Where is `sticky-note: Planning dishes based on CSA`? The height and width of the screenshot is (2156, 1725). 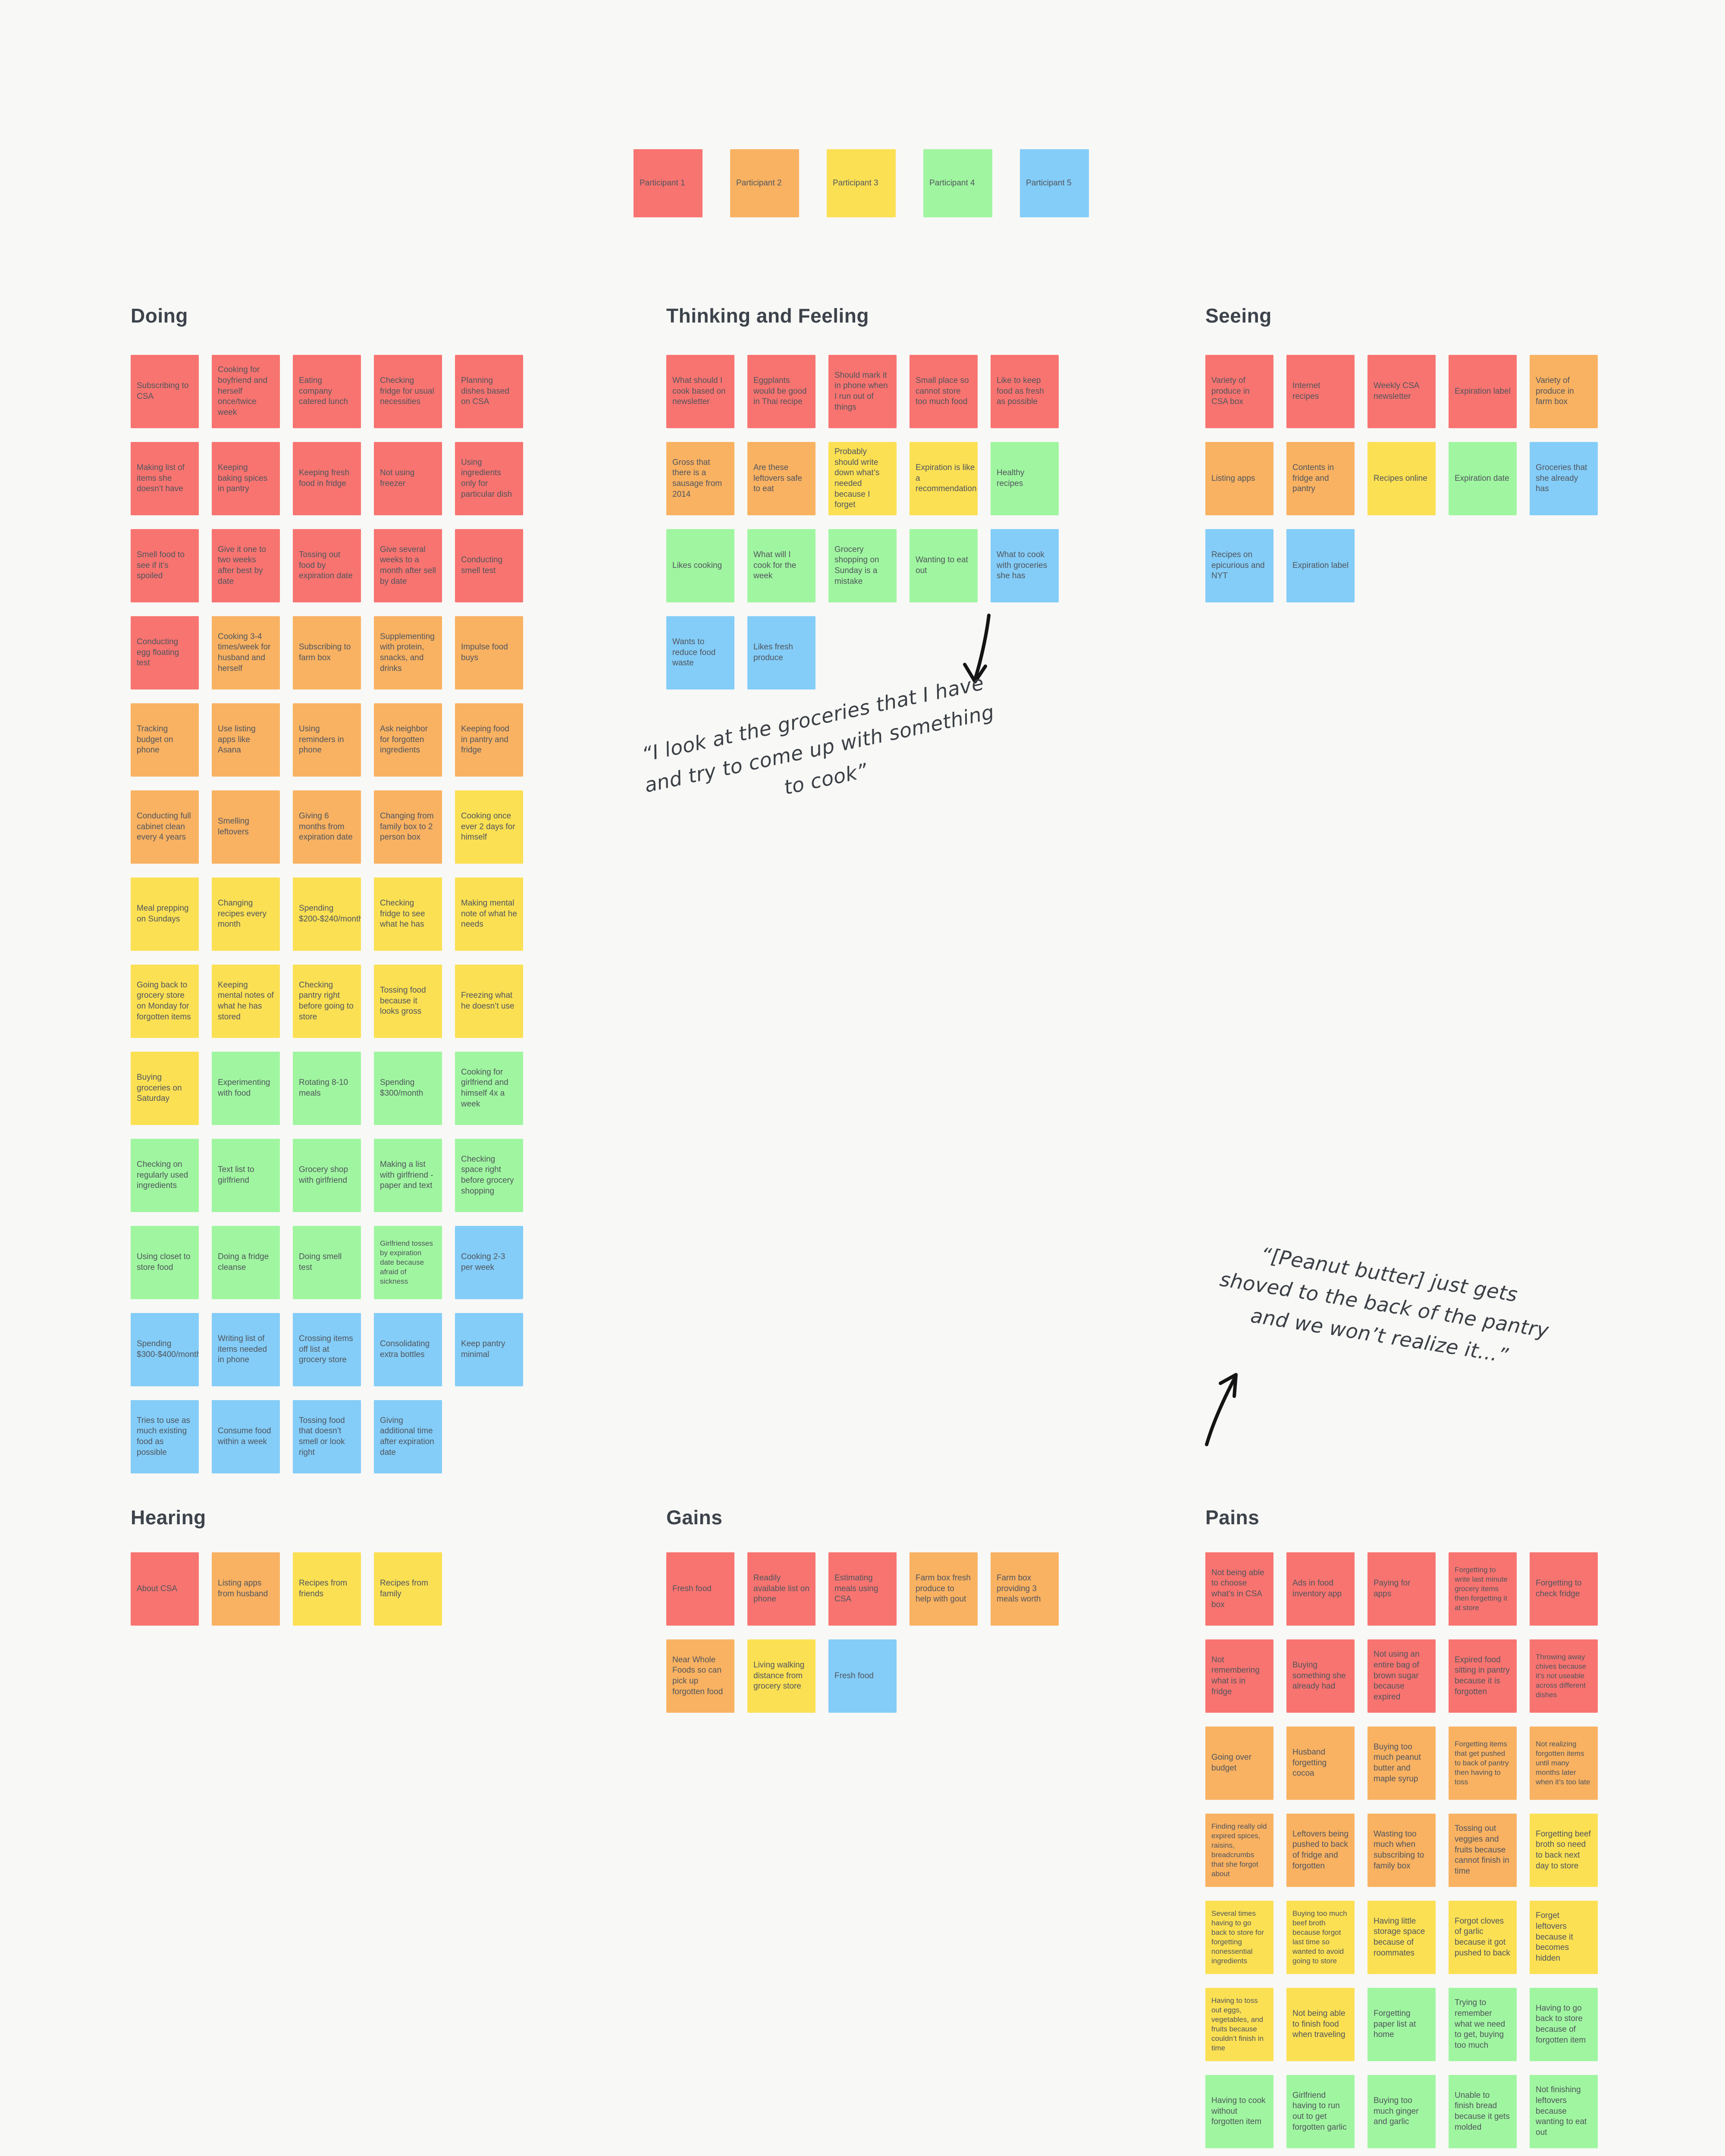
sticky-note: Planning dishes based on CSA is located at coordinates (489, 391).